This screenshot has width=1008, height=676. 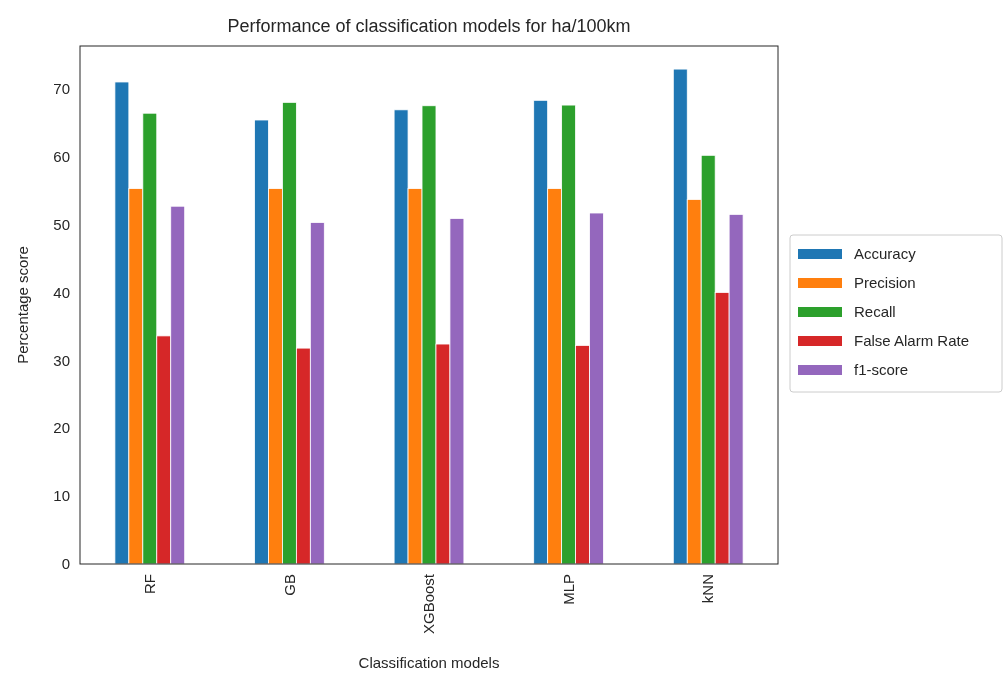 What do you see at coordinates (22, 305) in the screenshot?
I see `y-axis-title: Percentage score` at bounding box center [22, 305].